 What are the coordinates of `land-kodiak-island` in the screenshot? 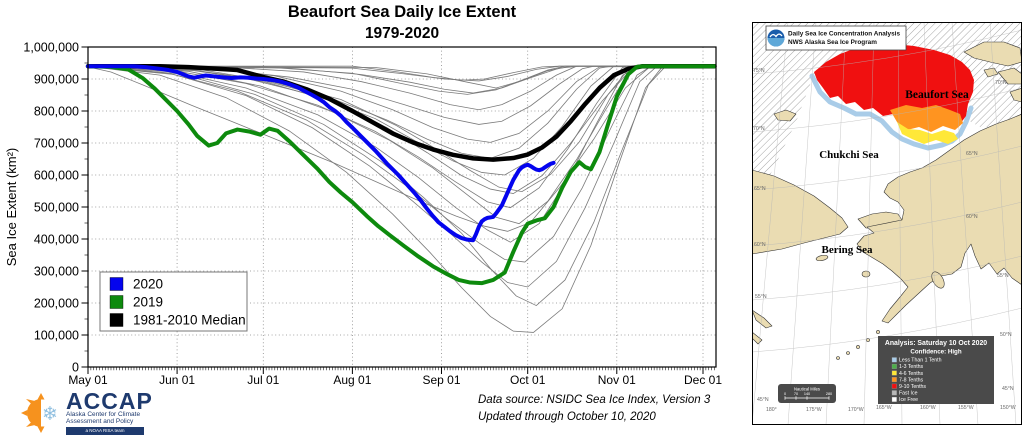 It's located at (938, 280).